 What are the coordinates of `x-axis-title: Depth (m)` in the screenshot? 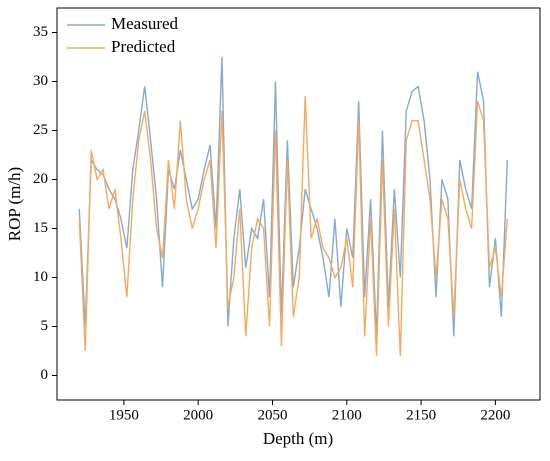 It's located at (298, 438).